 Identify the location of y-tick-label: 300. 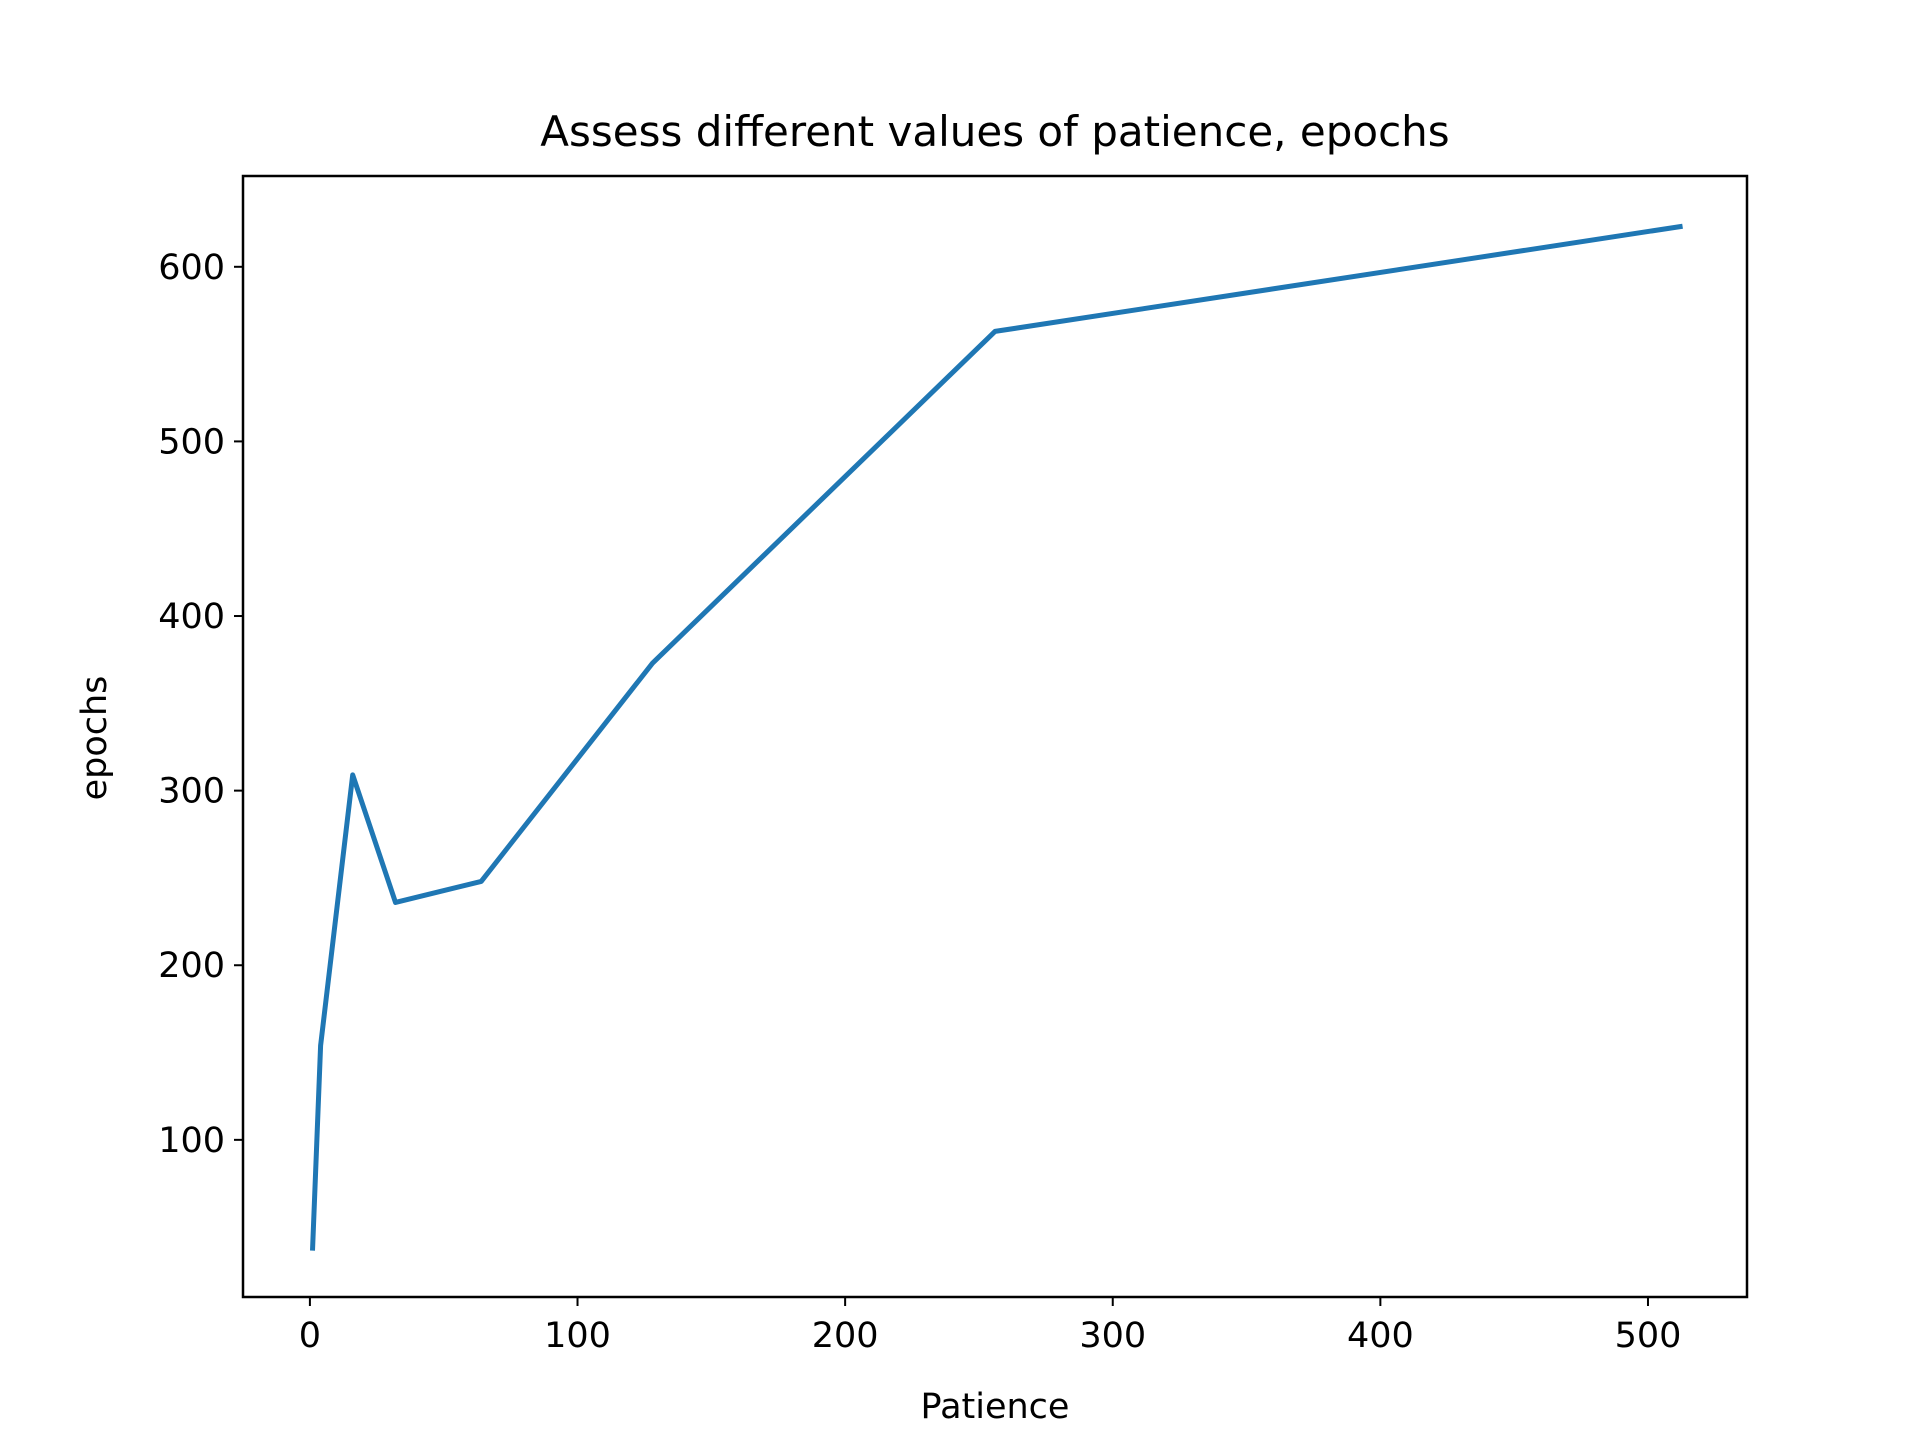
(191, 792).